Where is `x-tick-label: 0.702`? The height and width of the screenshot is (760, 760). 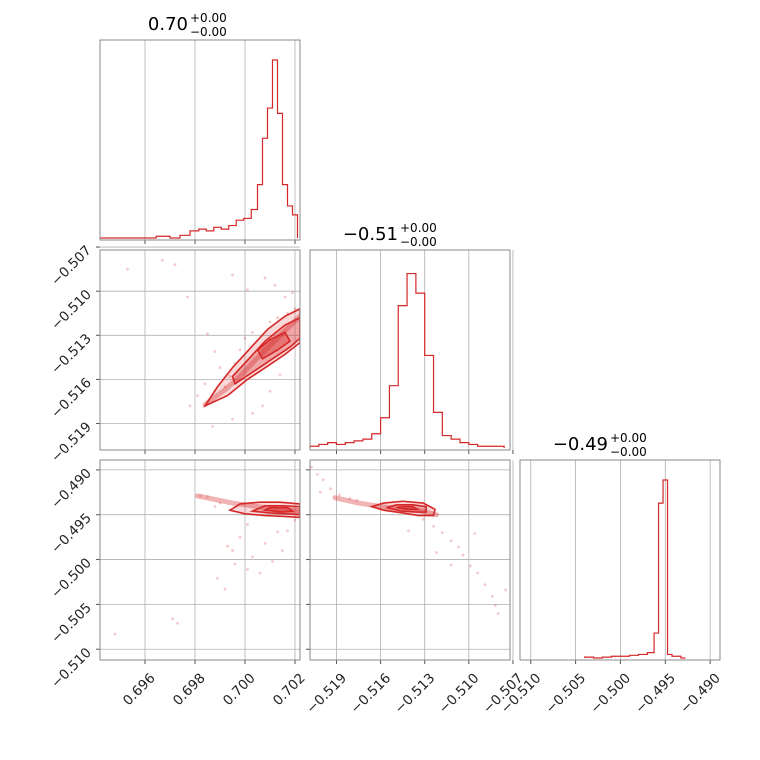 x-tick-label: 0.702 is located at coordinates (289, 689).